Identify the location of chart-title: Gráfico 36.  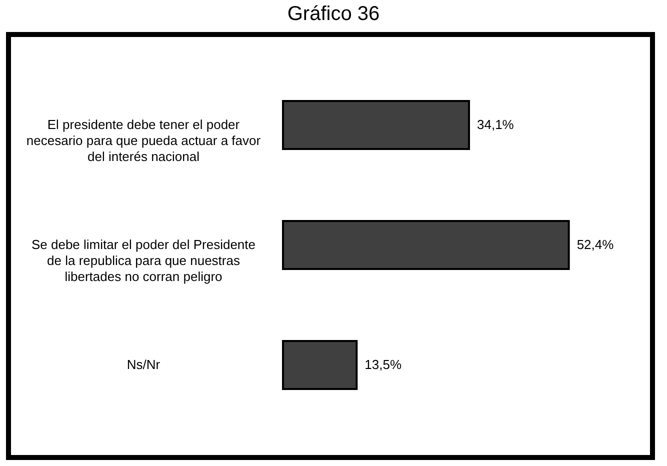
(333, 14).